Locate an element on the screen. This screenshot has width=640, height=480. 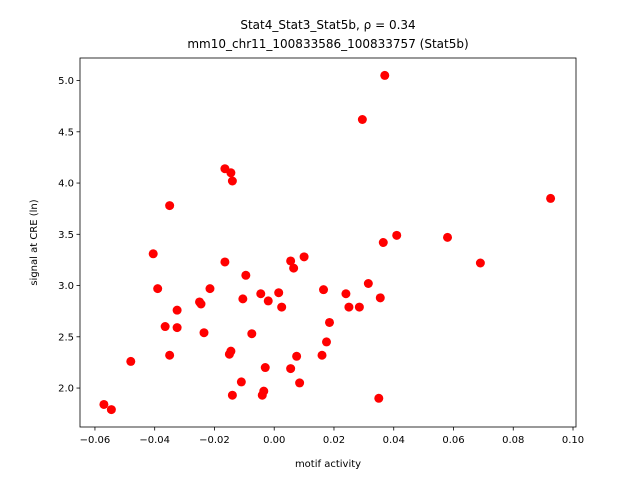
x-tick-label: 0.08 is located at coordinates (513, 440).